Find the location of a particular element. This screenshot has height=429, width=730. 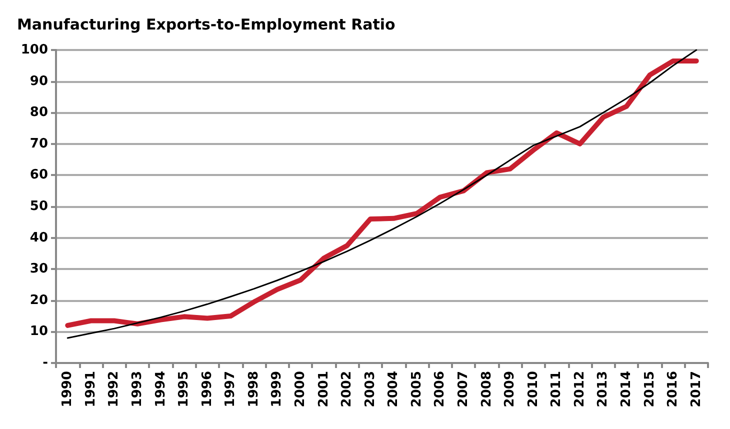

x-tick-label: 2017 is located at coordinates (696, 389).